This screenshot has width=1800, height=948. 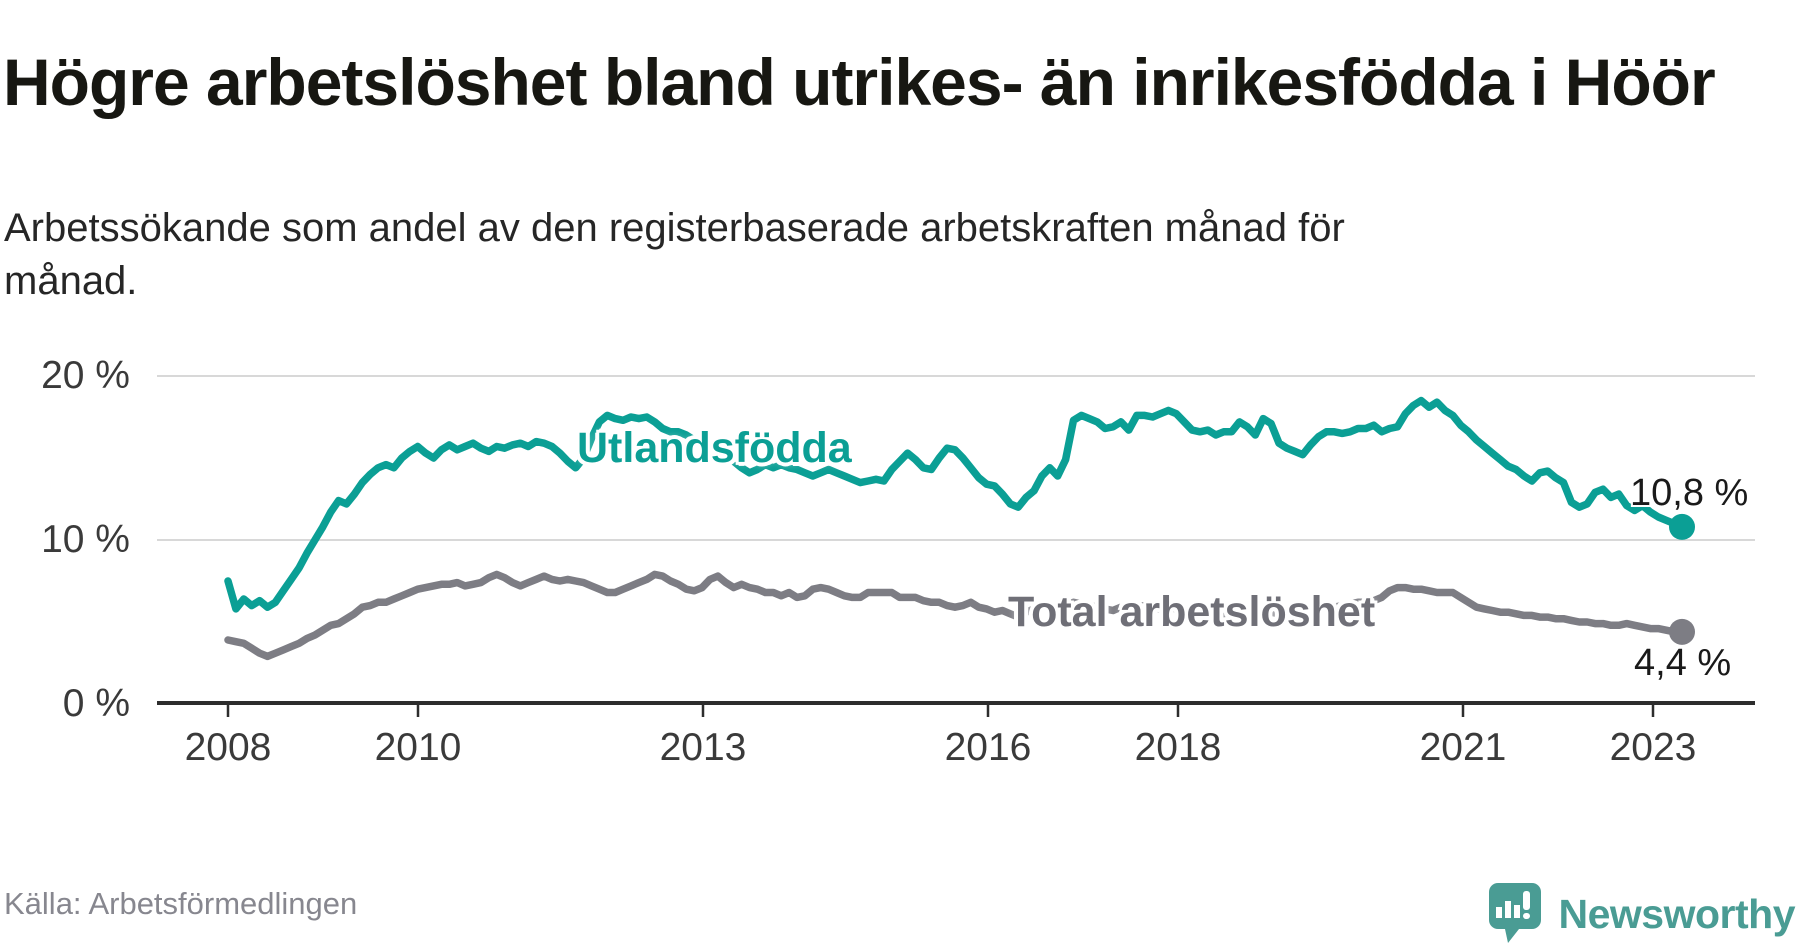 What do you see at coordinates (1514, 913) in the screenshot?
I see `newsworthy-logo-icon` at bounding box center [1514, 913].